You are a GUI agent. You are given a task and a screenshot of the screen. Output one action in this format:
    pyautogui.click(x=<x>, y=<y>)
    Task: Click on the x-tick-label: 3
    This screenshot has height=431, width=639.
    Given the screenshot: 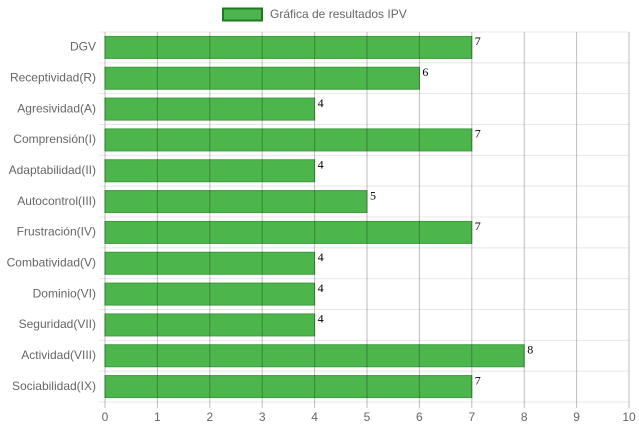 What is the action you would take?
    pyautogui.click(x=262, y=417)
    